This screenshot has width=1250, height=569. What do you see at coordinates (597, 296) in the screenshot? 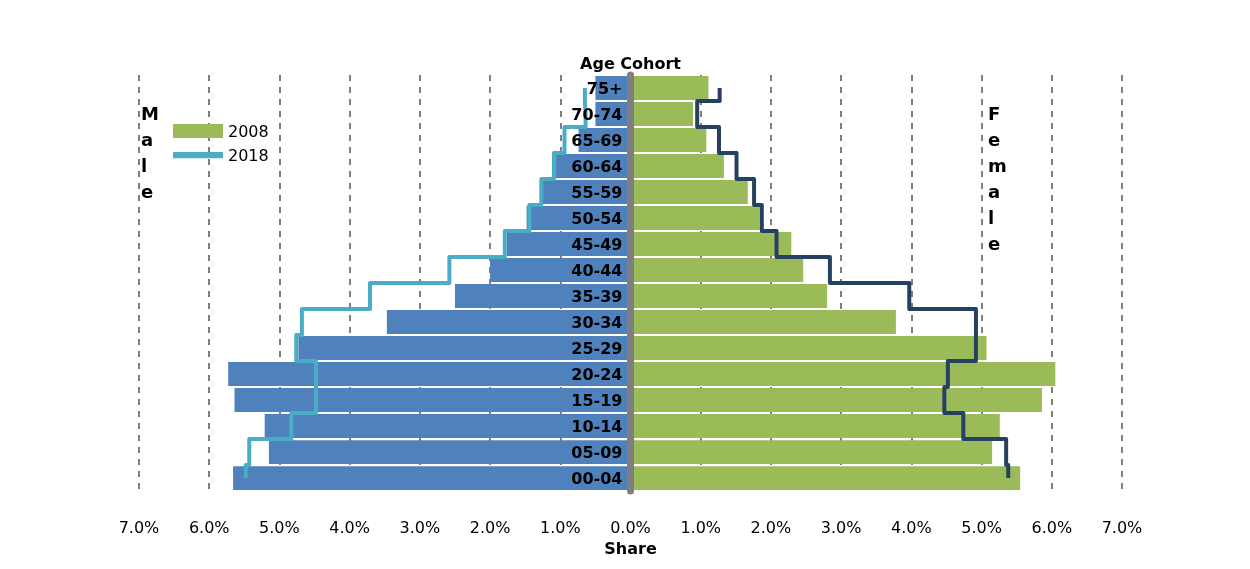
I see `y-tick-label: 35-39` at bounding box center [597, 296].